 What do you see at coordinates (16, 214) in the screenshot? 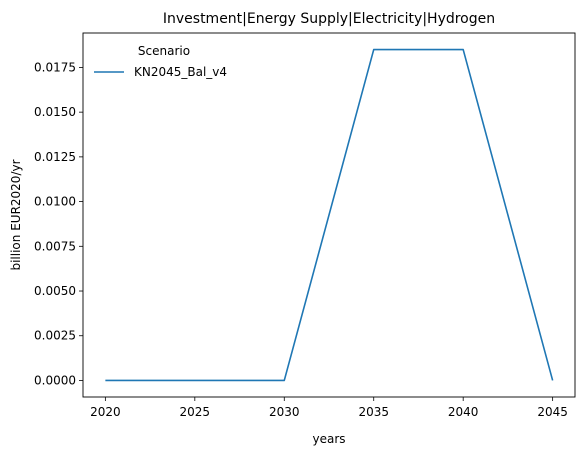
I see `y-axis-label: billion EUR2020/yr` at bounding box center [16, 214].